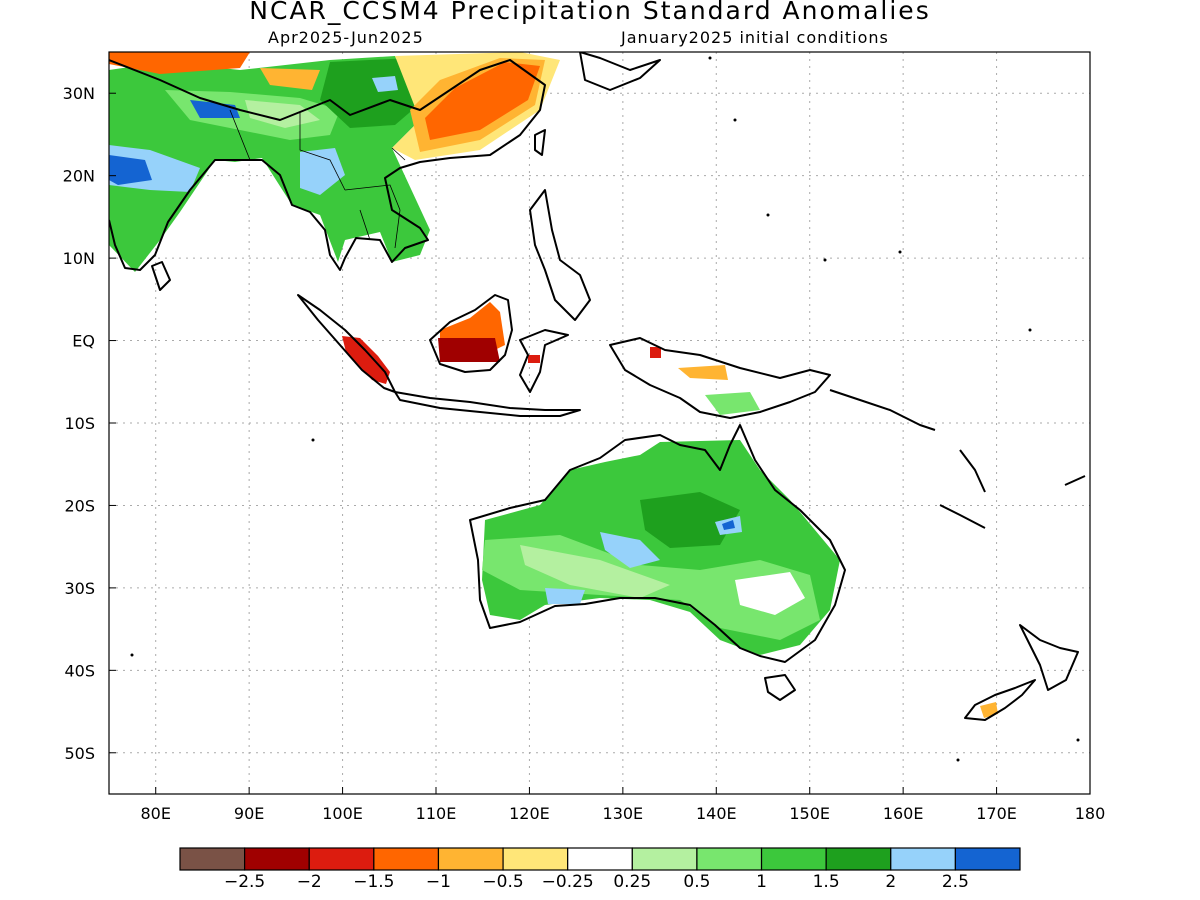 Image resolution: width=1200 pixels, height=900 pixels. What do you see at coordinates (770, 593) in the screenshot?
I see `australia-east-neutral` at bounding box center [770, 593].